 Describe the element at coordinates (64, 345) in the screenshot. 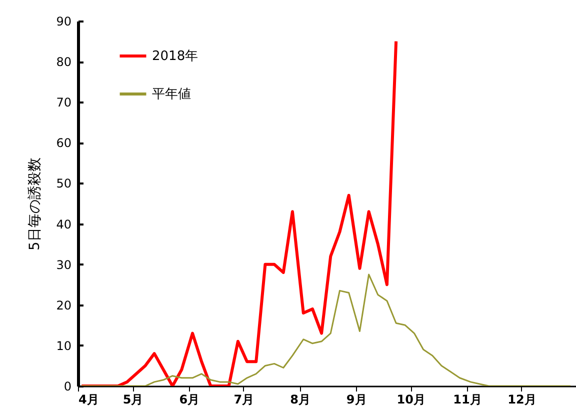

I see `y-tick-label: 10` at that location.